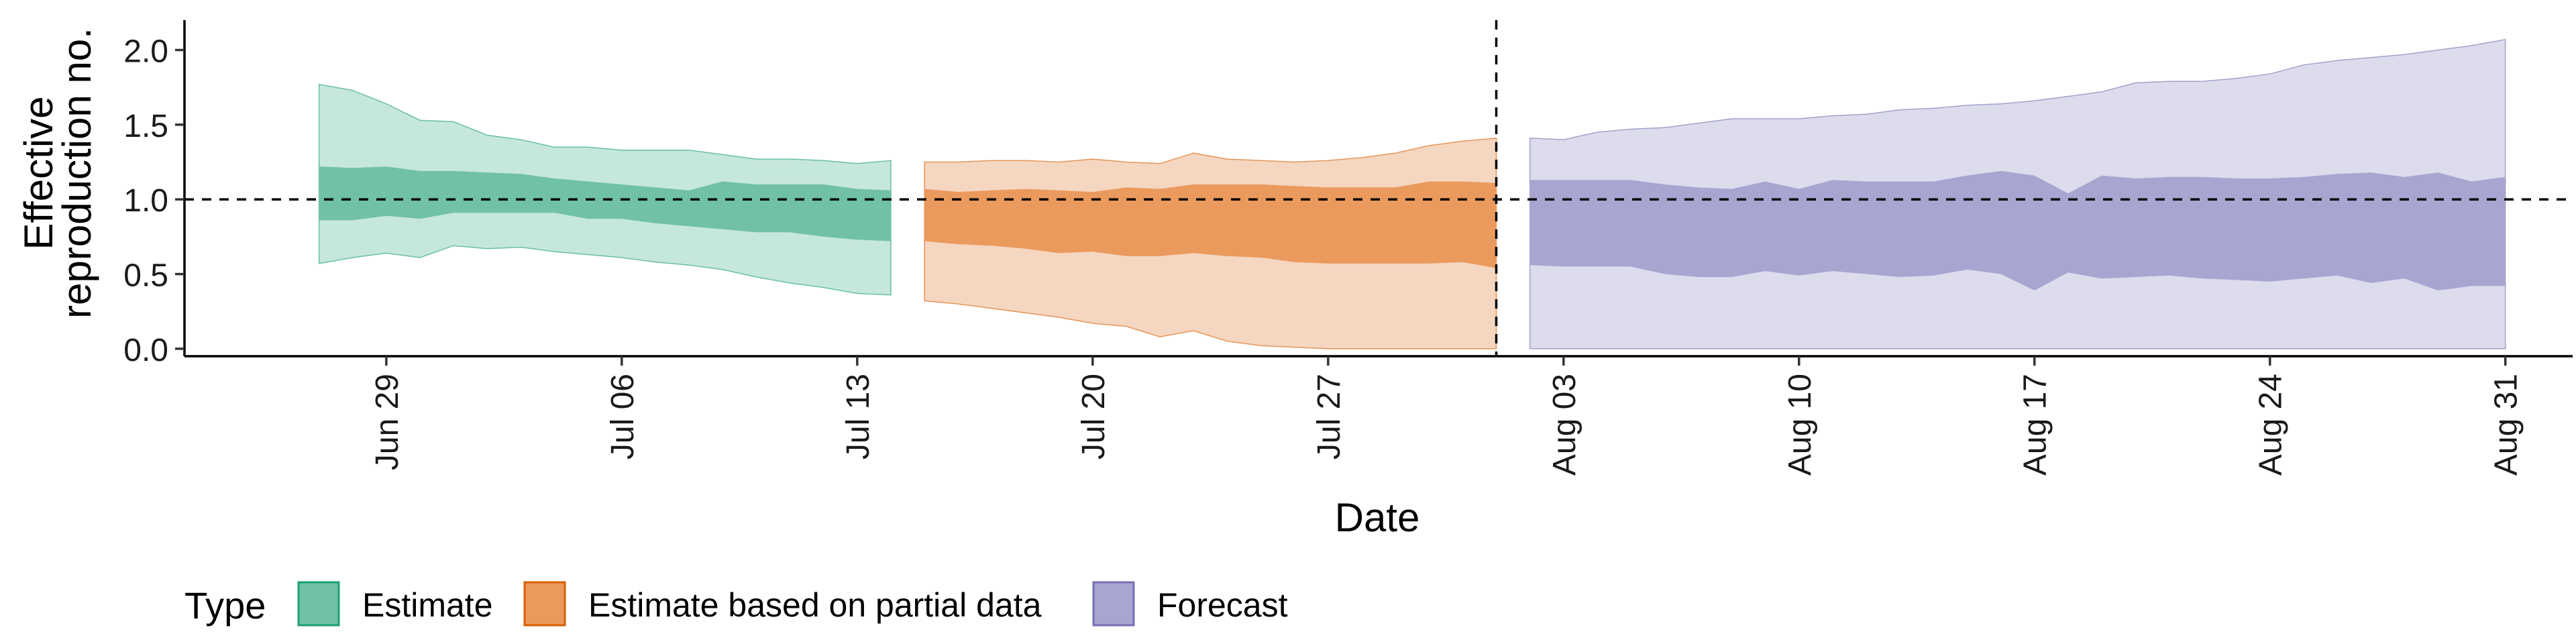 The height and width of the screenshot is (644, 2576). I want to click on x-tick-label: Jul 20, so click(1094, 417).